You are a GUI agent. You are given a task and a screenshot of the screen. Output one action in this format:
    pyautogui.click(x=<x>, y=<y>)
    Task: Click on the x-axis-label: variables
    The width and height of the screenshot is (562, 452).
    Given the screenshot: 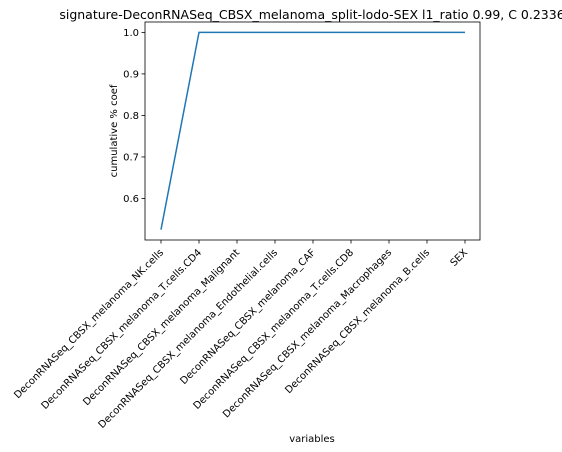 What is the action you would take?
    pyautogui.click(x=312, y=439)
    